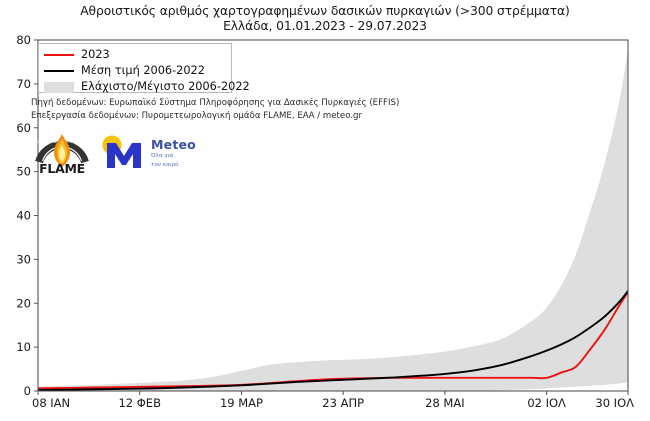 The height and width of the screenshot is (421, 650). I want to click on meteo-logo-text: Meteo Όλα για τον καιρό, so click(173, 153).